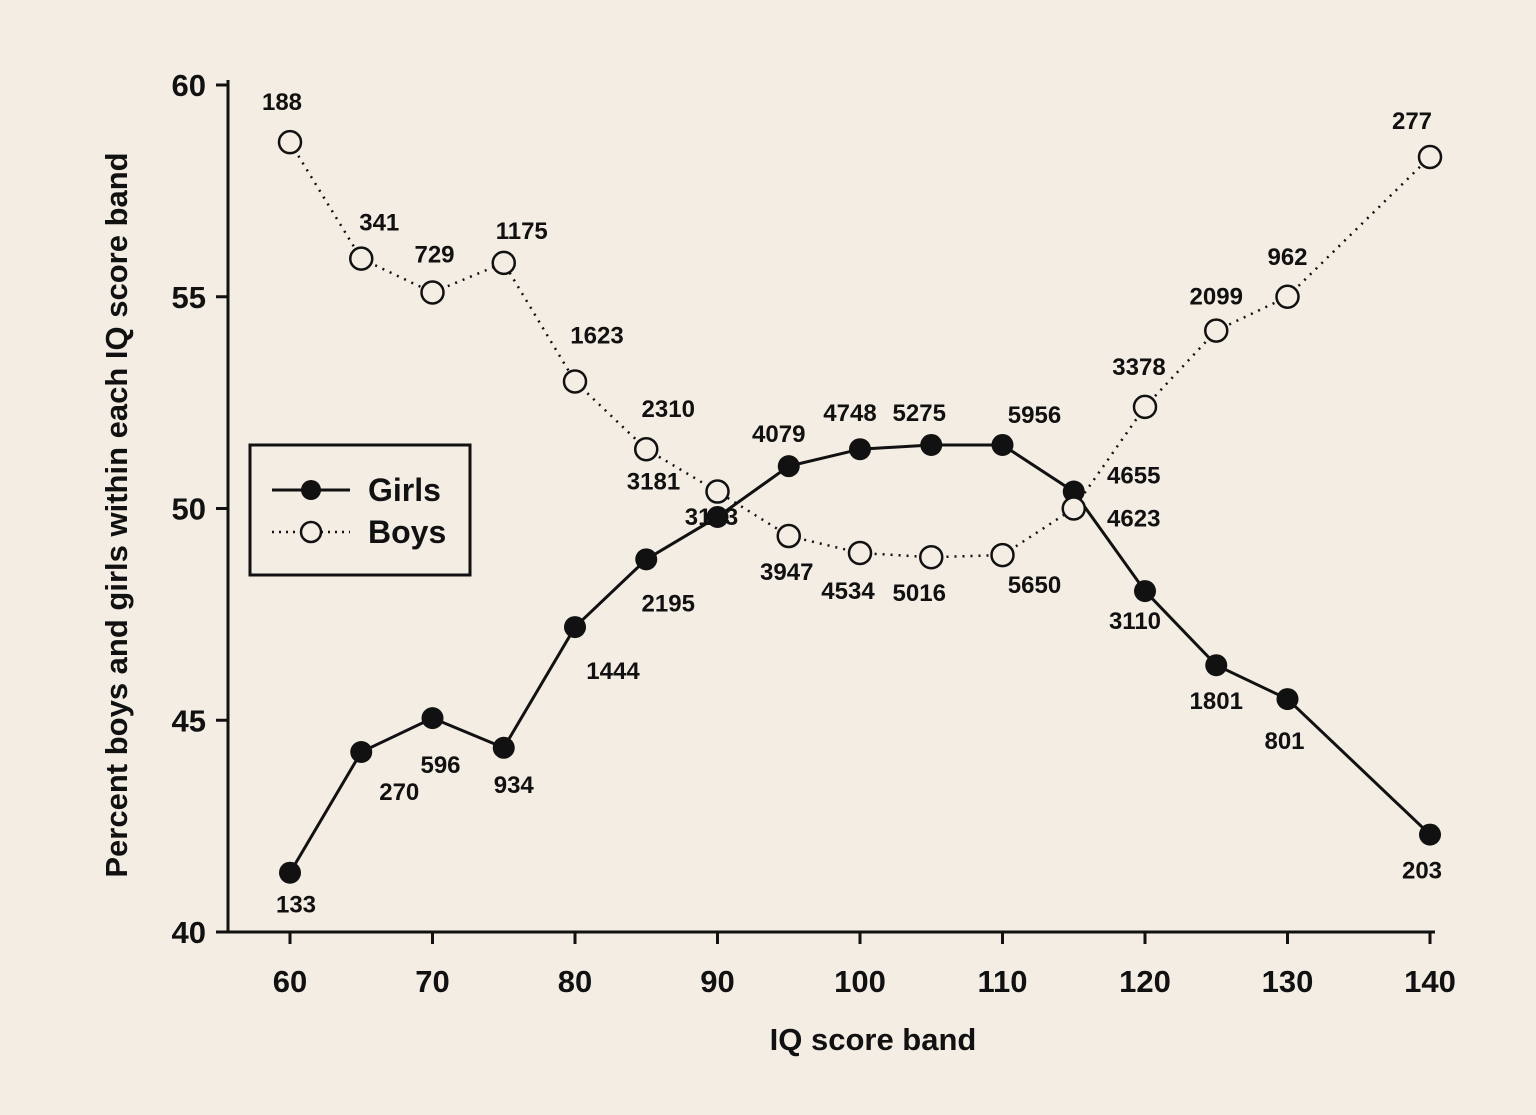 This screenshot has height=1115, width=1536. What do you see at coordinates (668, 603) in the screenshot?
I see `girls-count-label: 2195` at bounding box center [668, 603].